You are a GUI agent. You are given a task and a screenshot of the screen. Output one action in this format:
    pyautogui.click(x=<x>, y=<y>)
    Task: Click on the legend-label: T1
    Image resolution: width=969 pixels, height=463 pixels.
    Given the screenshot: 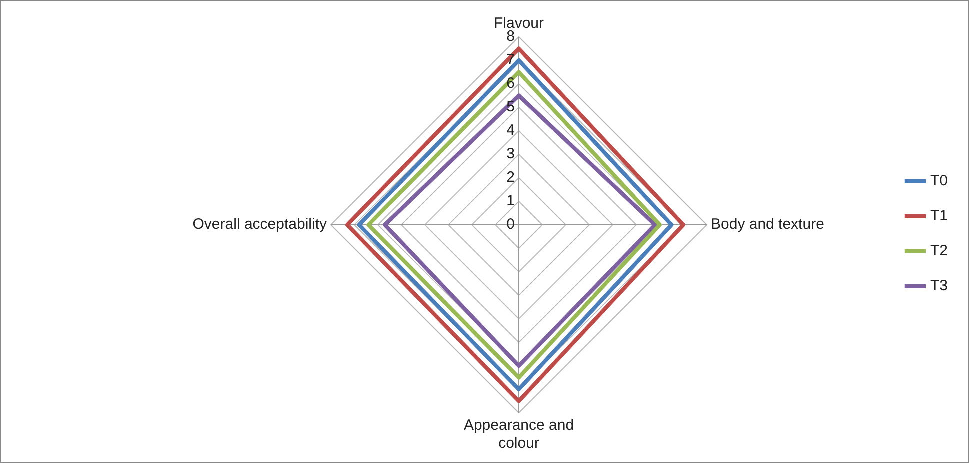 What is the action you would take?
    pyautogui.click(x=939, y=216)
    